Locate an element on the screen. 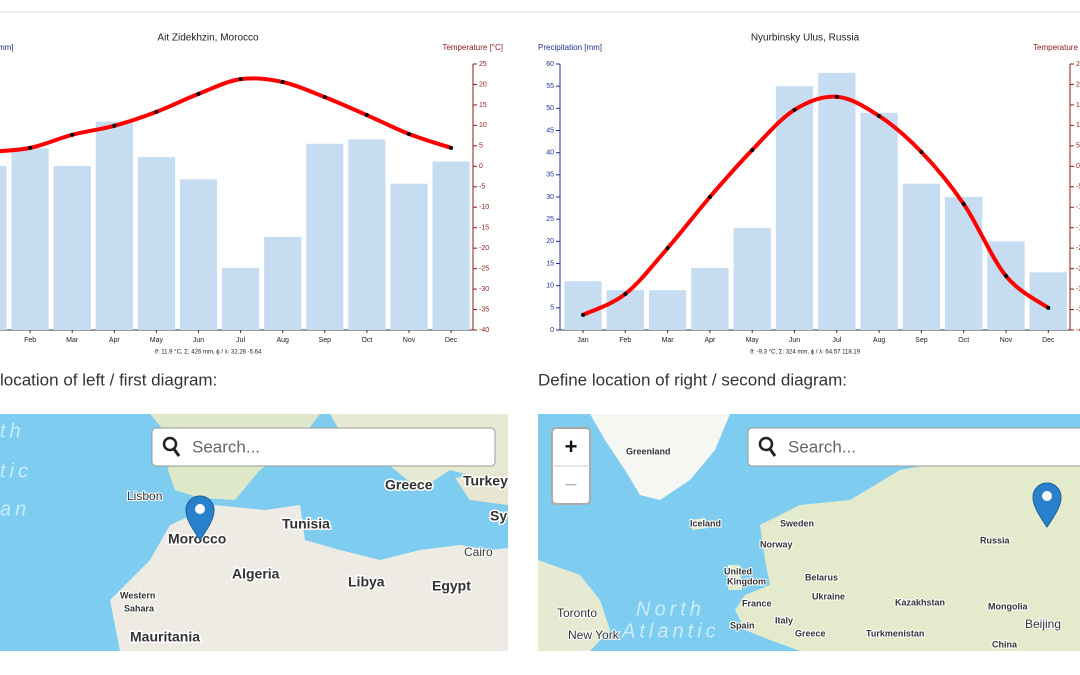 This screenshot has width=1080, height=675. x-tick-label: Sep is located at coordinates (921, 340).